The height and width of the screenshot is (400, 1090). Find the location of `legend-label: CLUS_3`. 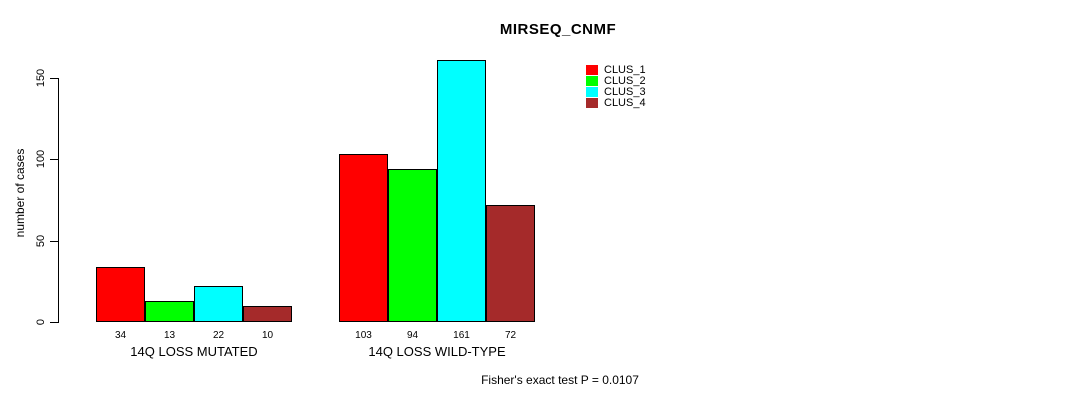

legend-label: CLUS_3 is located at coordinates (625, 92).